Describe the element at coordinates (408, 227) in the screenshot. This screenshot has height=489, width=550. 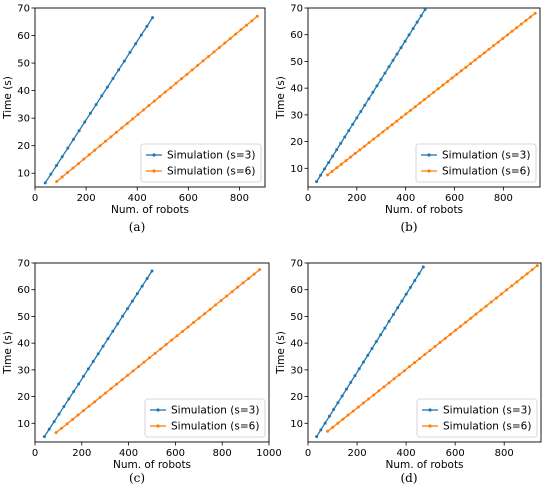
I see `panel-caption: (b)` at that location.